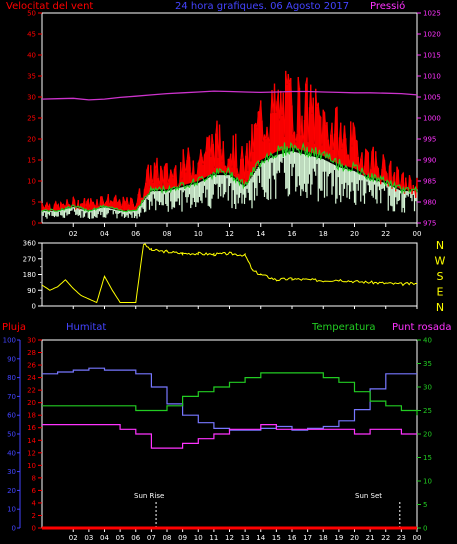 This screenshot has height=544, width=457. What do you see at coordinates (368, 496) in the screenshot?
I see `sun-set-label: Sun Set` at bounding box center [368, 496].